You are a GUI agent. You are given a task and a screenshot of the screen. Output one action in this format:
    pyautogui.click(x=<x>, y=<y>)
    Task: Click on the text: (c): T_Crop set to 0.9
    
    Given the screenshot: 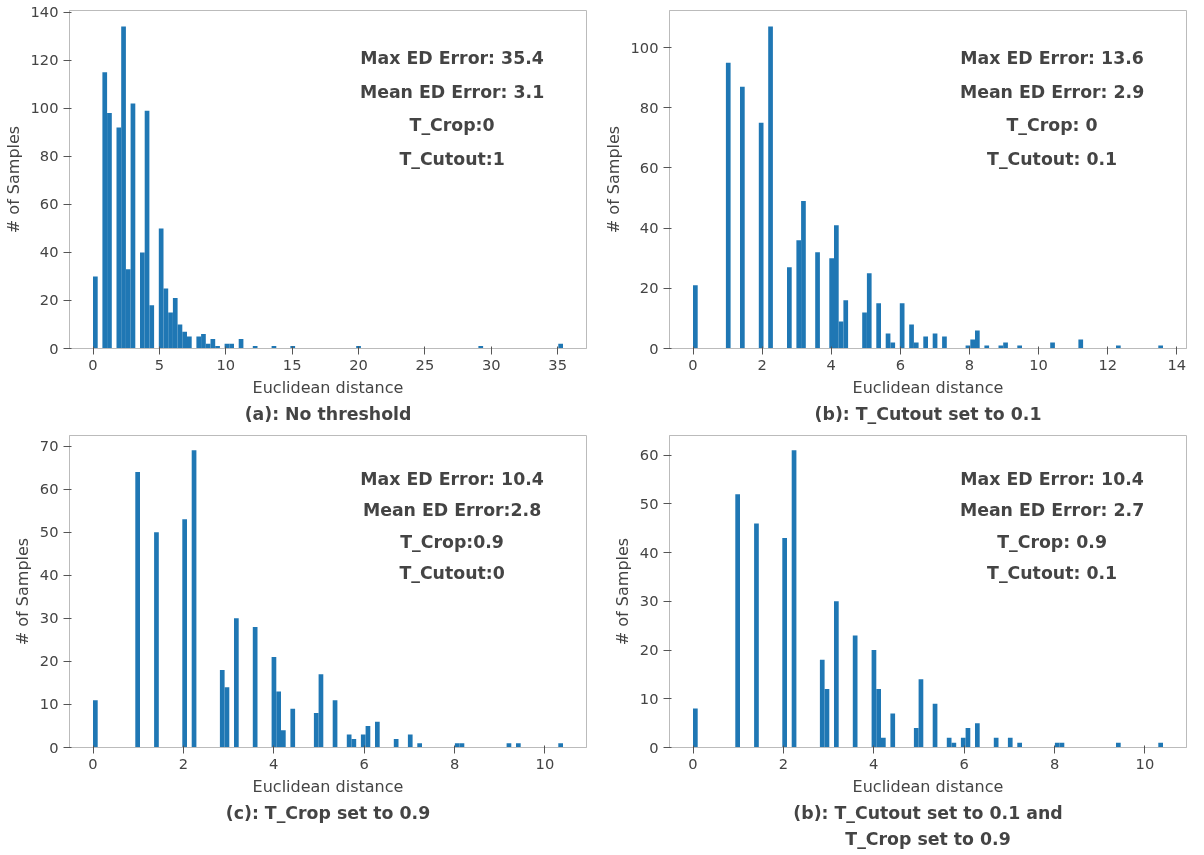 What is the action you would take?
    pyautogui.click(x=328, y=812)
    